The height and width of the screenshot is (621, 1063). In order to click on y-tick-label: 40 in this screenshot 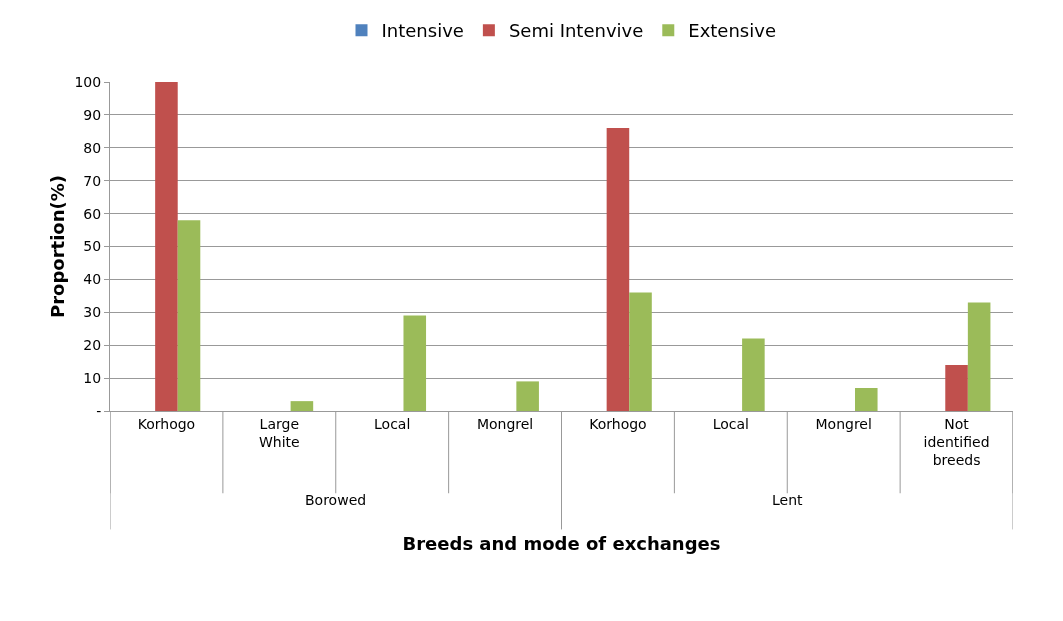, I will do `click(92, 279)`.